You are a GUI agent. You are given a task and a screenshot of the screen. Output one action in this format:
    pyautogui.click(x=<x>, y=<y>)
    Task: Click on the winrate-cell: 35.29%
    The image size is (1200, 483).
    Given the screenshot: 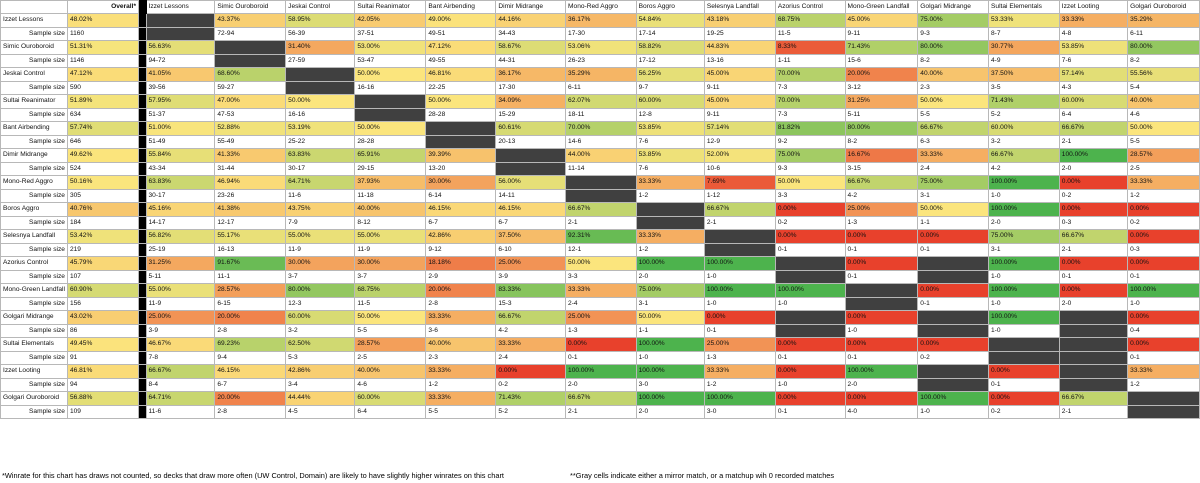 What is the action you would take?
    pyautogui.click(x=1163, y=20)
    